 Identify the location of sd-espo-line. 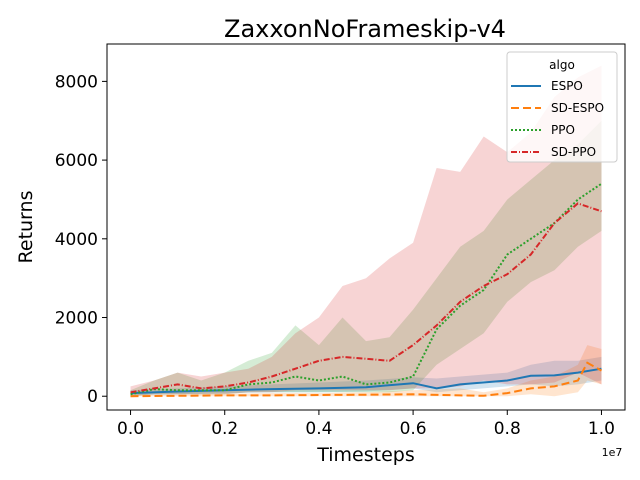
(366, 379).